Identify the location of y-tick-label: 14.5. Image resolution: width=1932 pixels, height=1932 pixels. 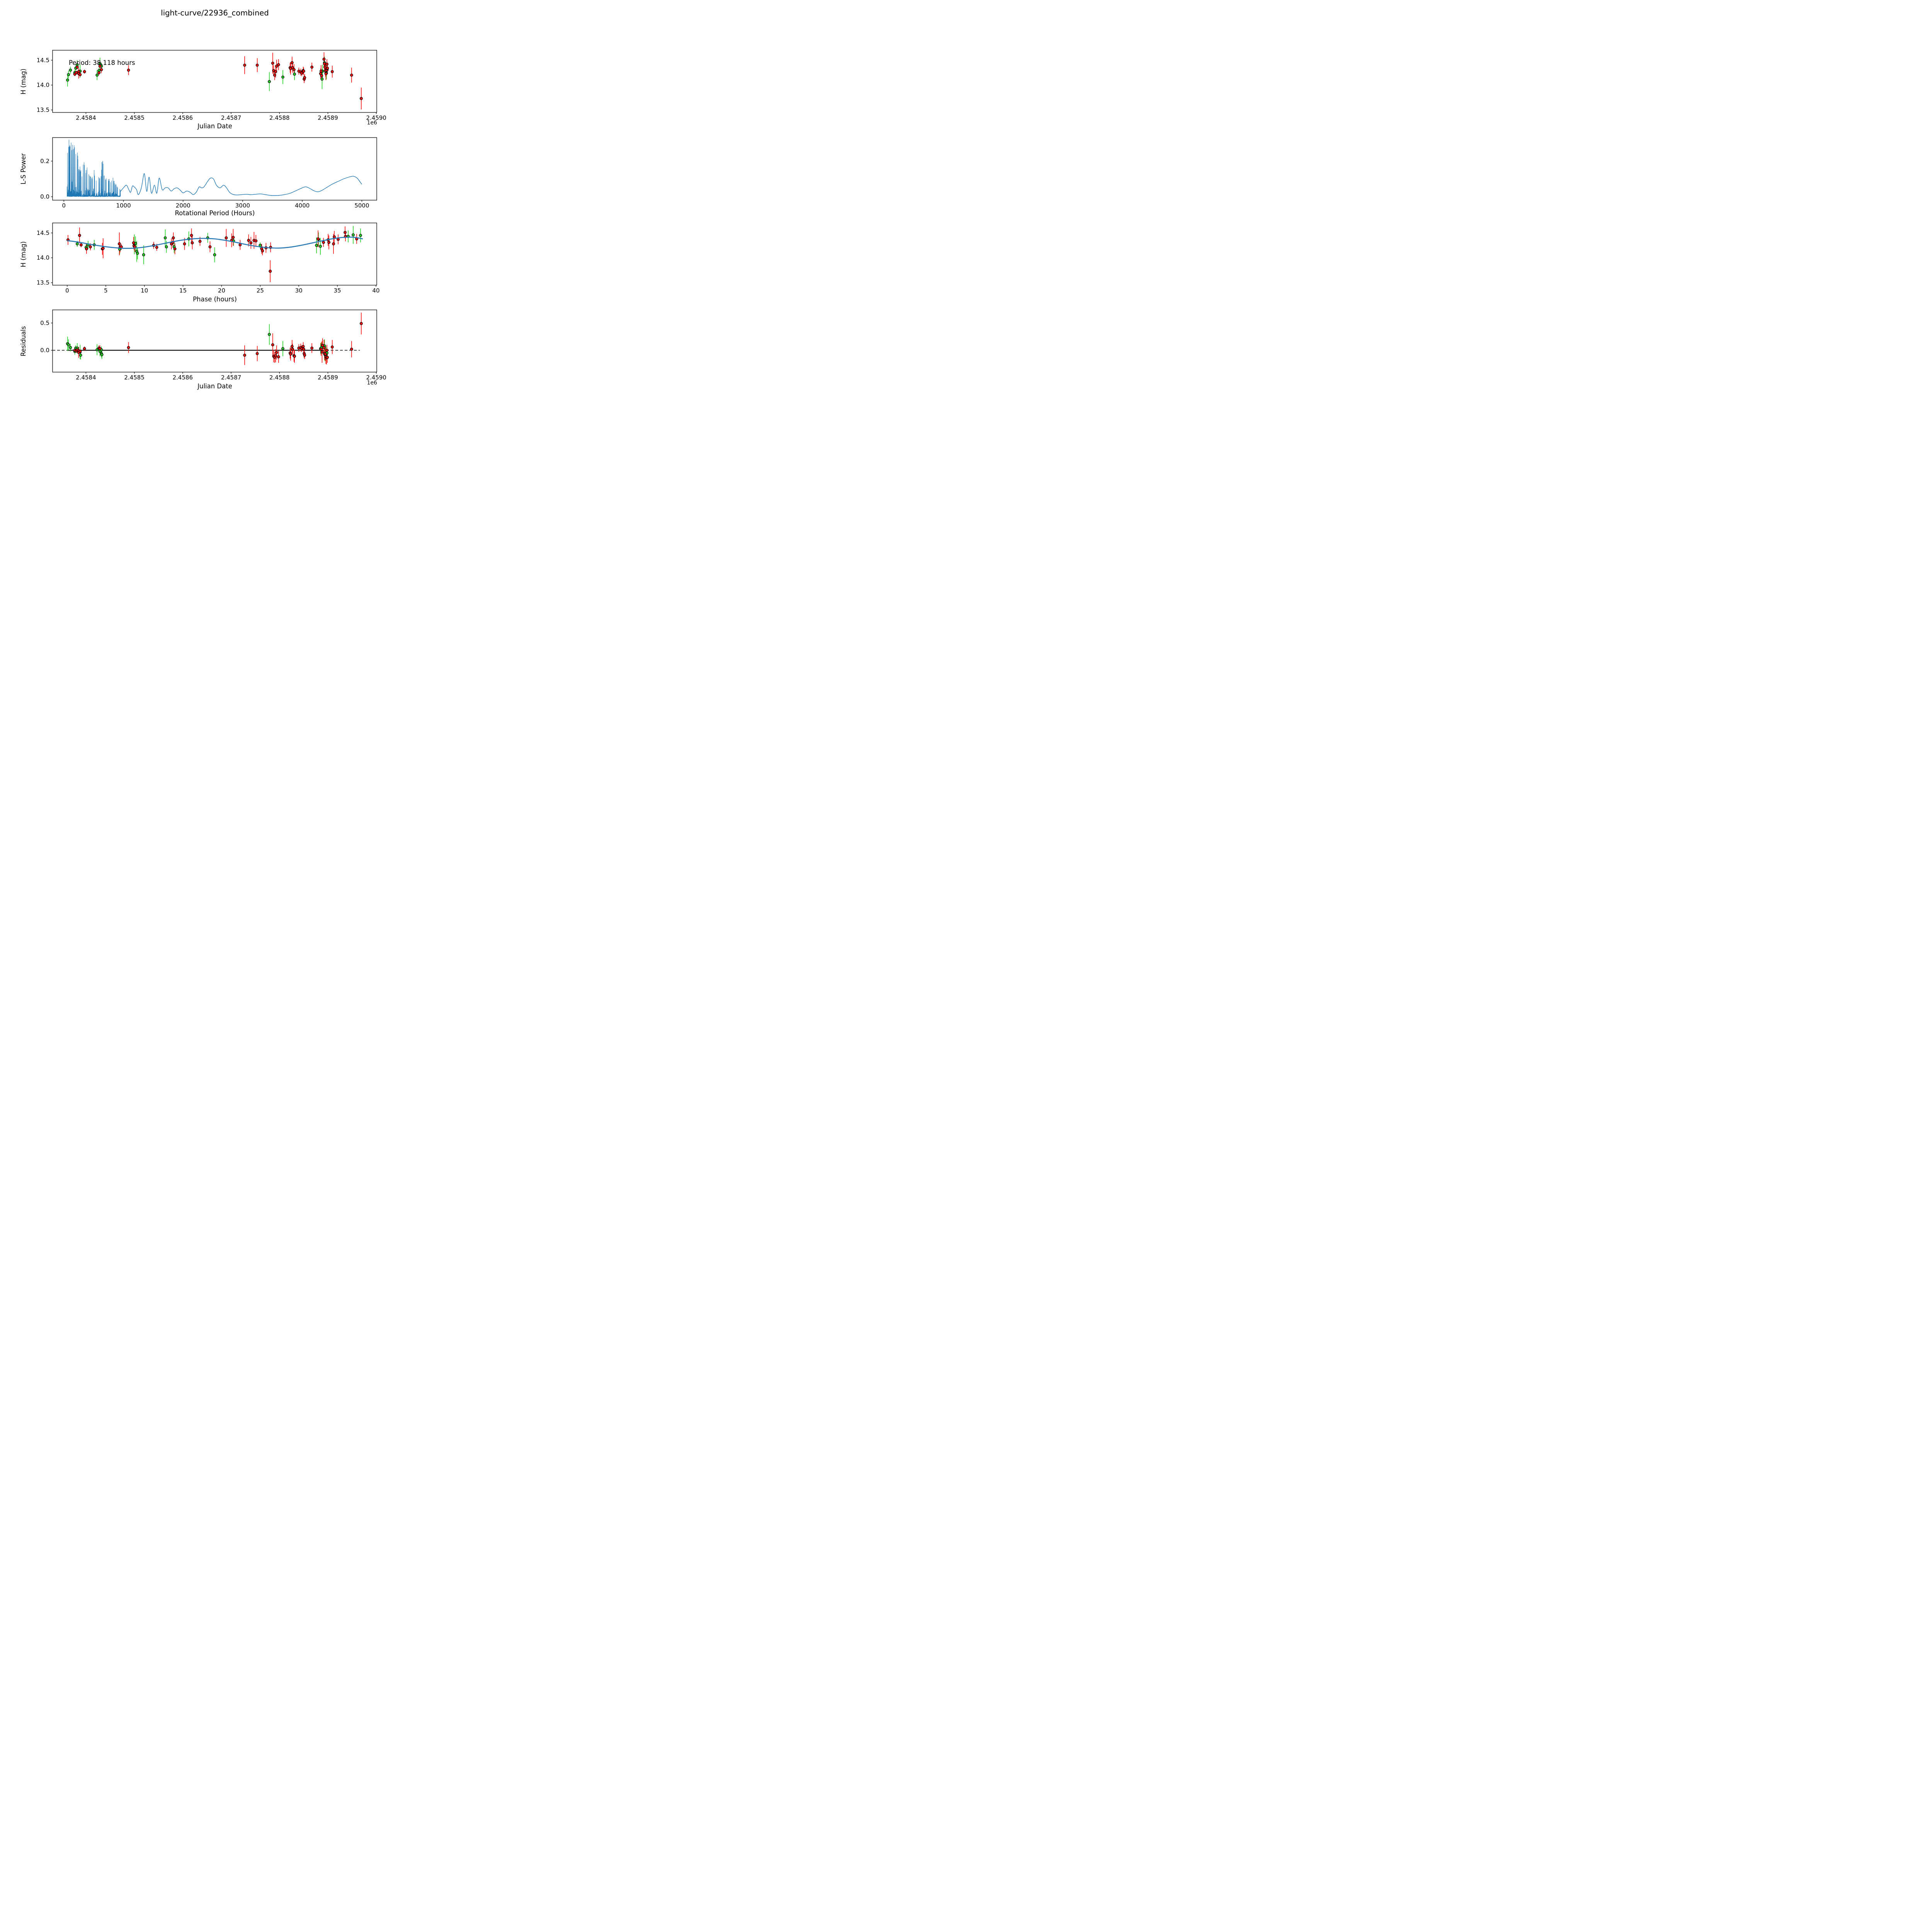
(43, 233).